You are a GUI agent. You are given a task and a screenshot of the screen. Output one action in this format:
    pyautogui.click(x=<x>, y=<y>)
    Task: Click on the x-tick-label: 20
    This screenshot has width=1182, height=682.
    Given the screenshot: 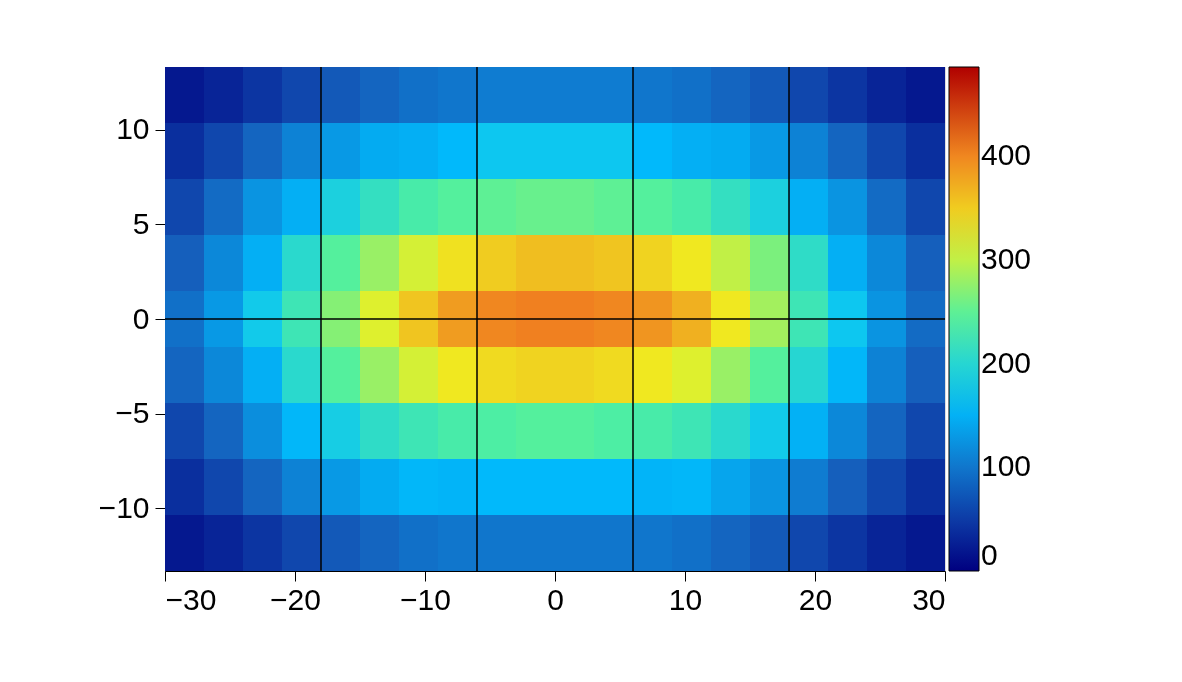 What is the action you would take?
    pyautogui.click(x=815, y=599)
    